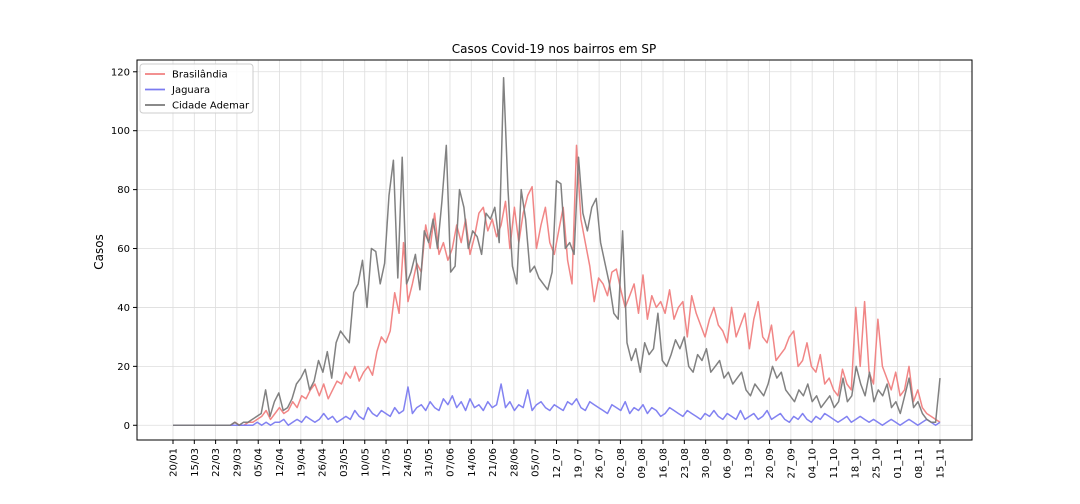 The height and width of the screenshot is (504, 1080). Describe the element at coordinates (280, 462) in the screenshot. I see `x-tick-label: 12/04` at that location.